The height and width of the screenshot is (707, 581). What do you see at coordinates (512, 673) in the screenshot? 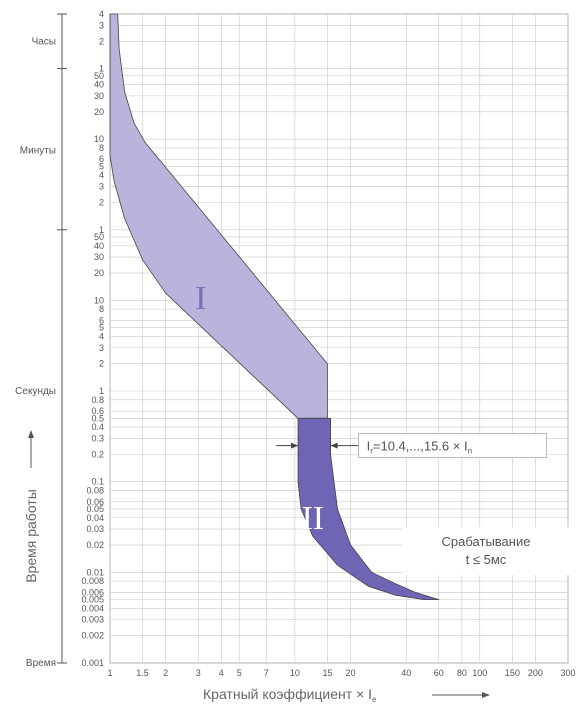
I see `x-tick-label: 150` at bounding box center [512, 673].